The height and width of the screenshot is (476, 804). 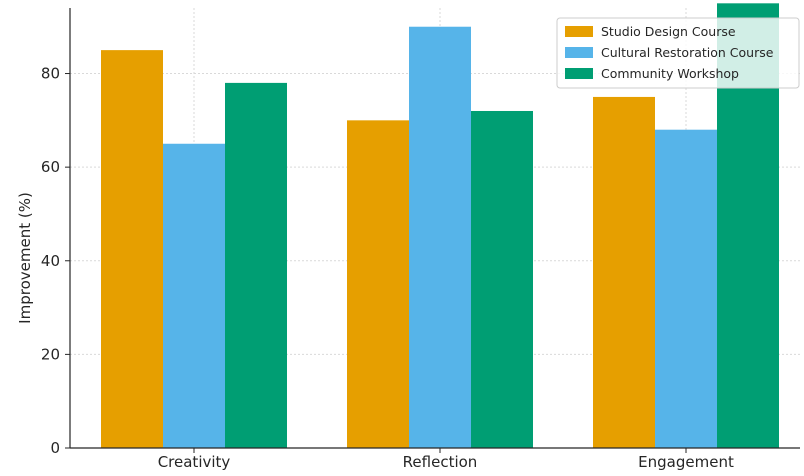 I want to click on y-tick-label: 20, so click(x=50, y=354).